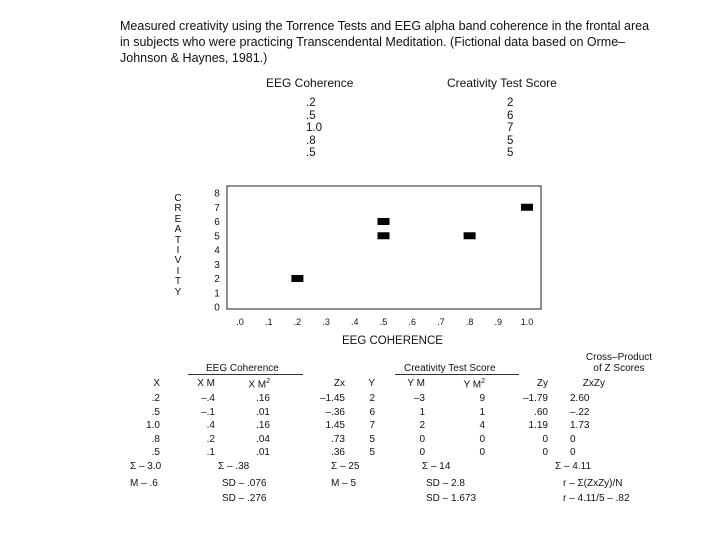  I want to click on y-axis-letter: A, so click(178, 230).